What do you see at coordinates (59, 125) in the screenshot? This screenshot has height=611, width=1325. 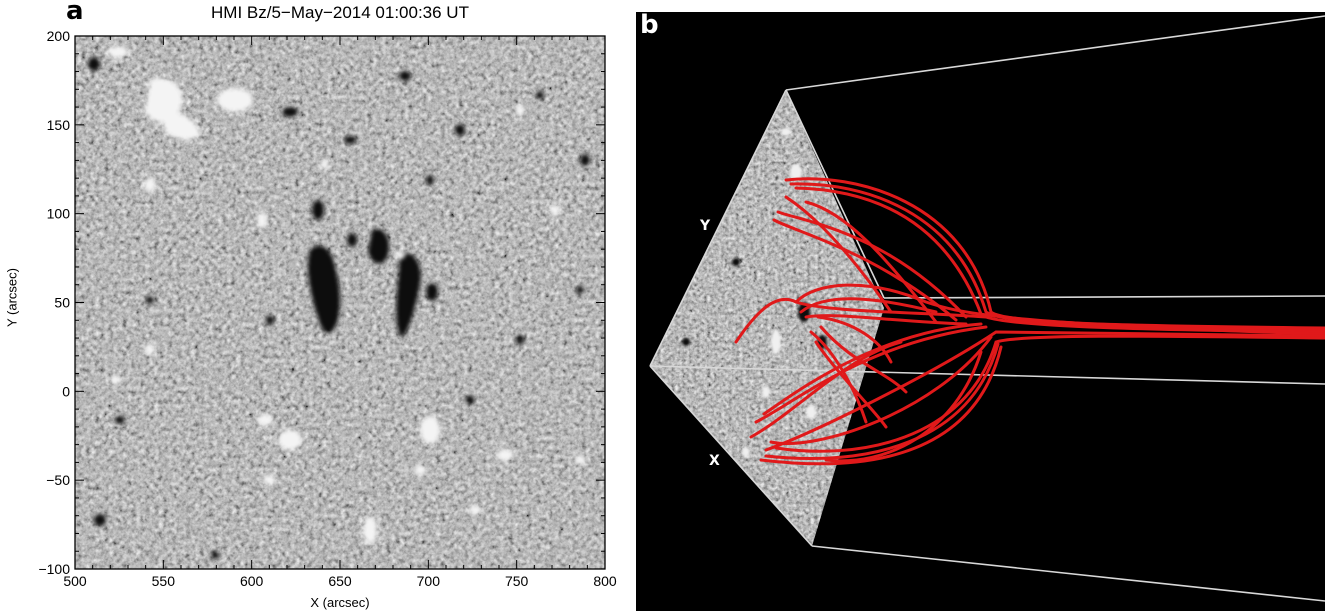 I see `y-tick-label: 150` at bounding box center [59, 125].